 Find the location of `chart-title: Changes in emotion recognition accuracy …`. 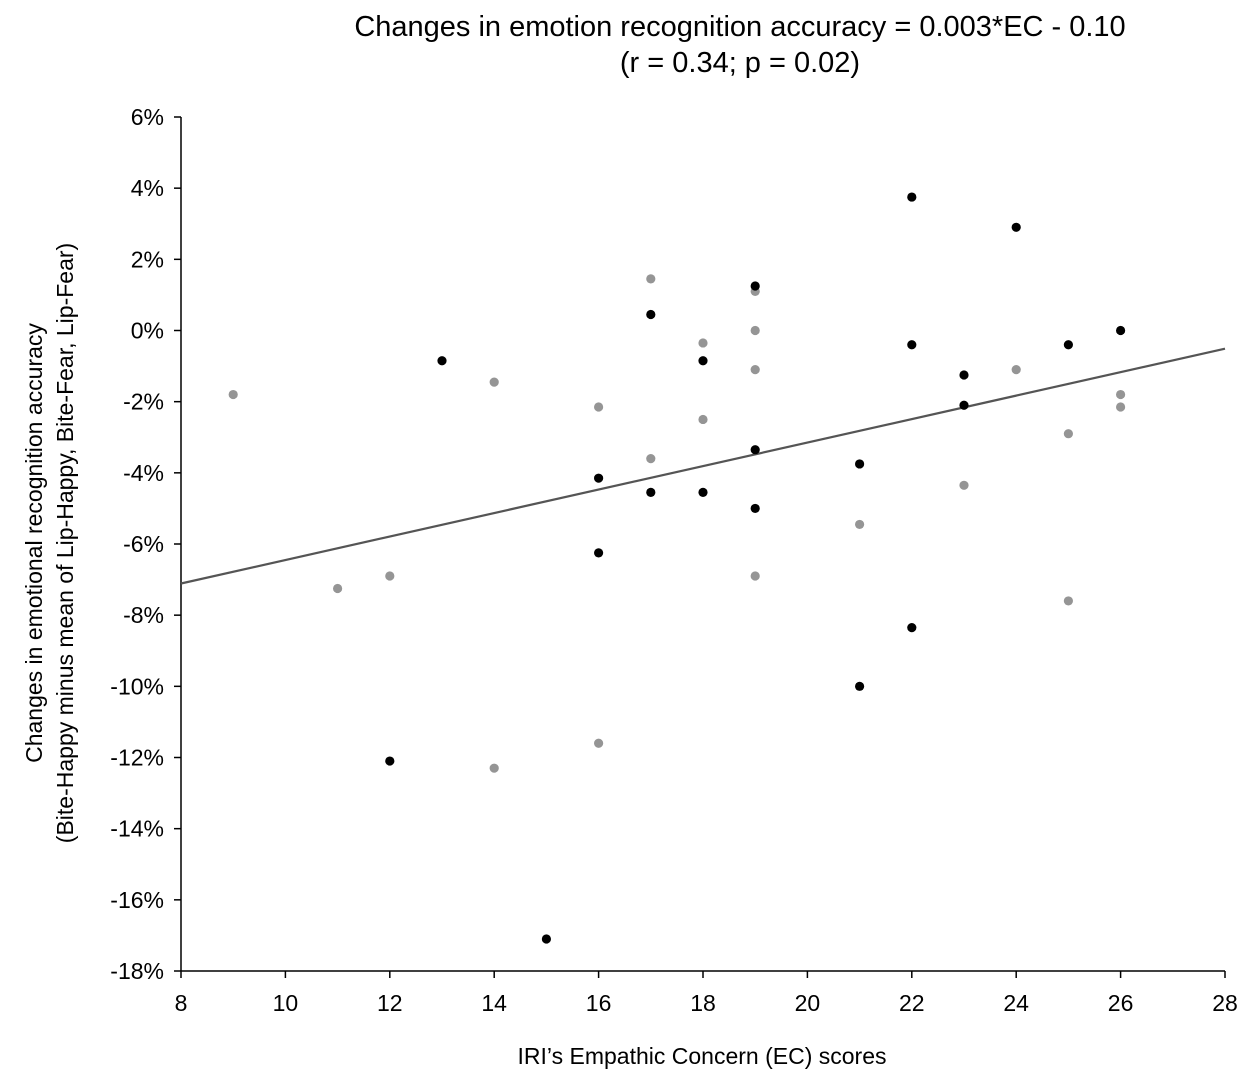

chart-title: Changes in emotion recognition accuracy … is located at coordinates (739, 27).